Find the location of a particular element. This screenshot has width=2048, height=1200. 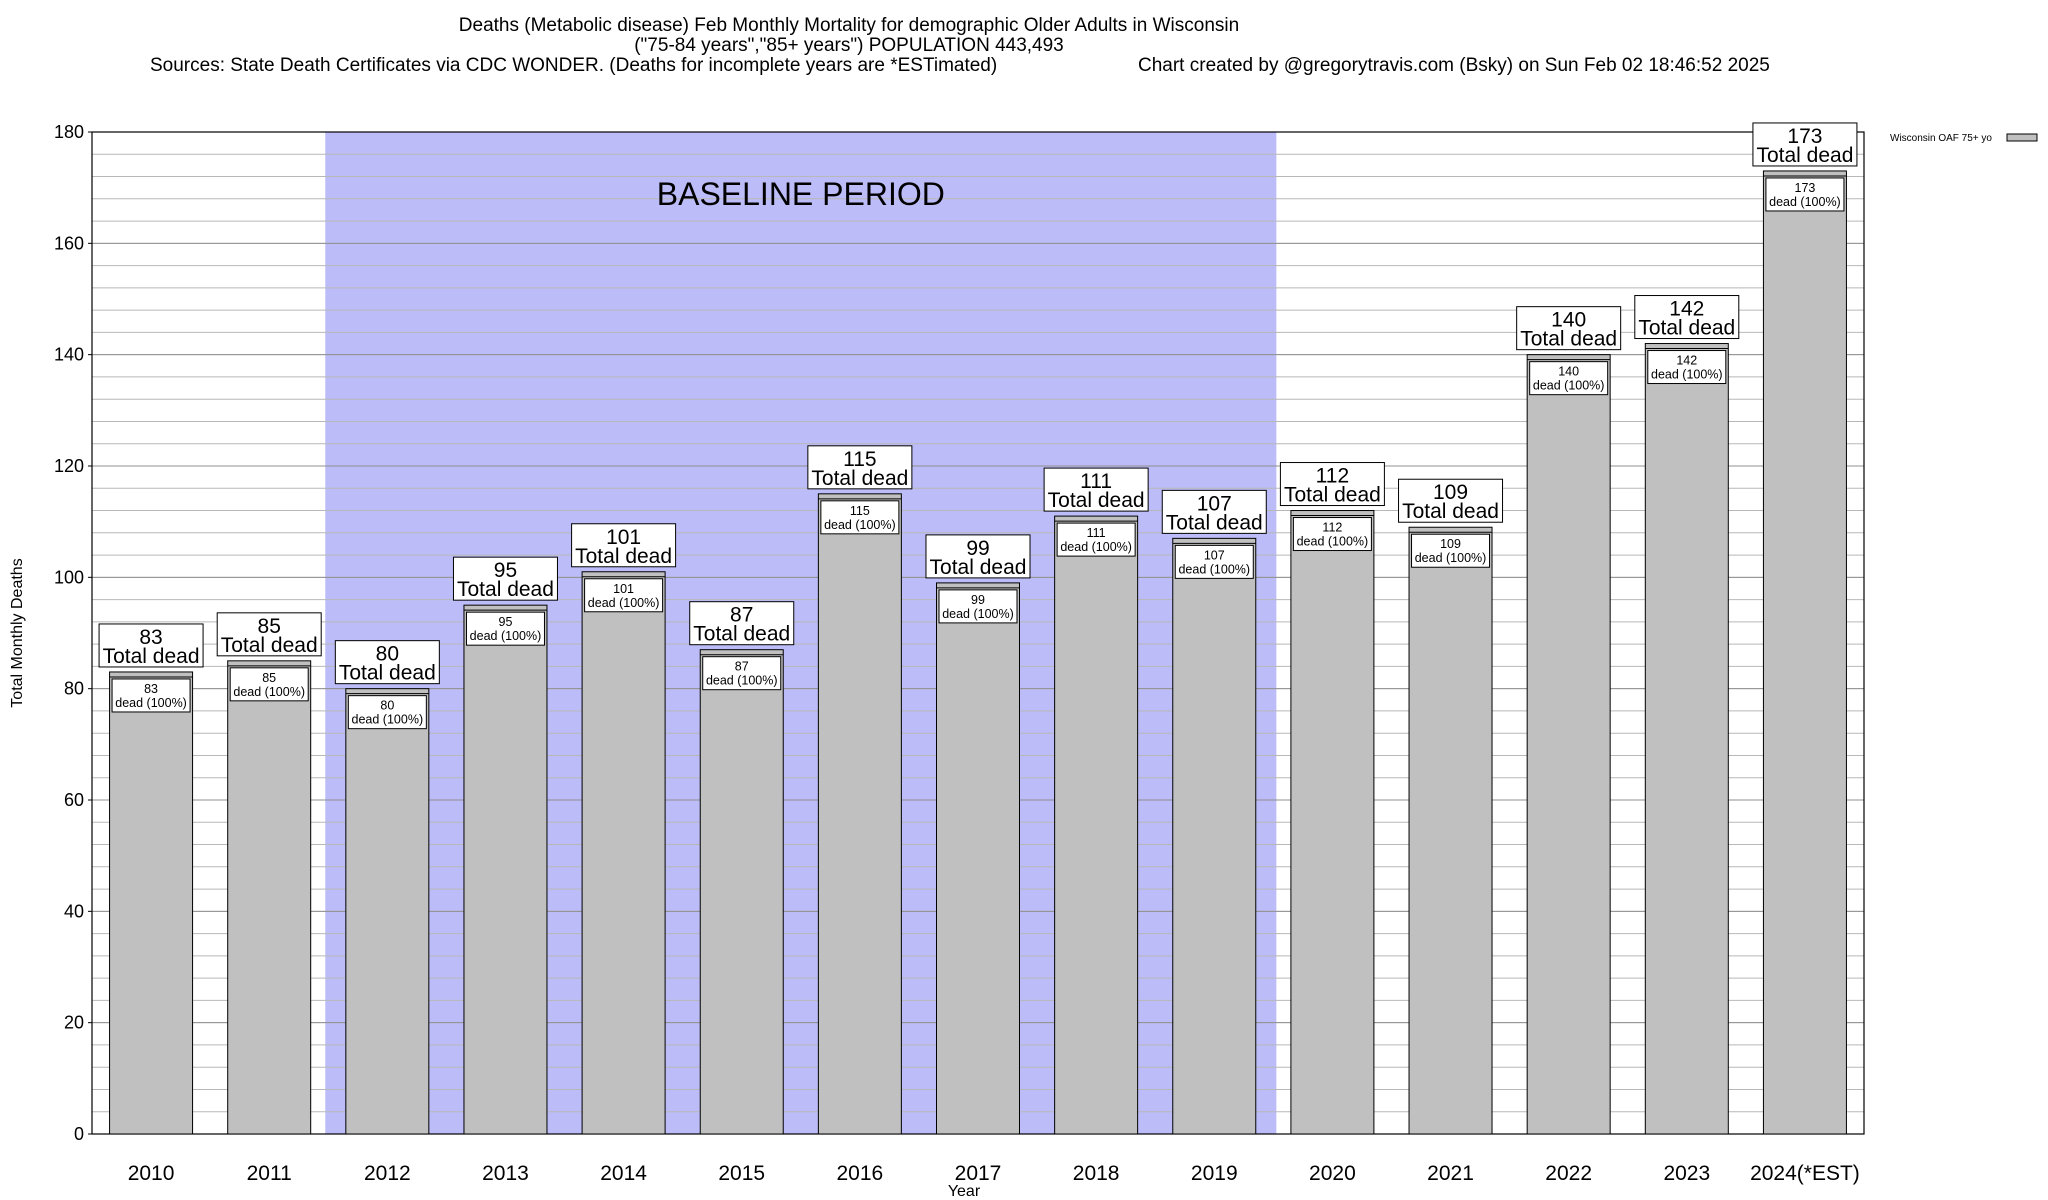

legend-label: Wisconsin OAF 75+ yo is located at coordinates (1941, 138).